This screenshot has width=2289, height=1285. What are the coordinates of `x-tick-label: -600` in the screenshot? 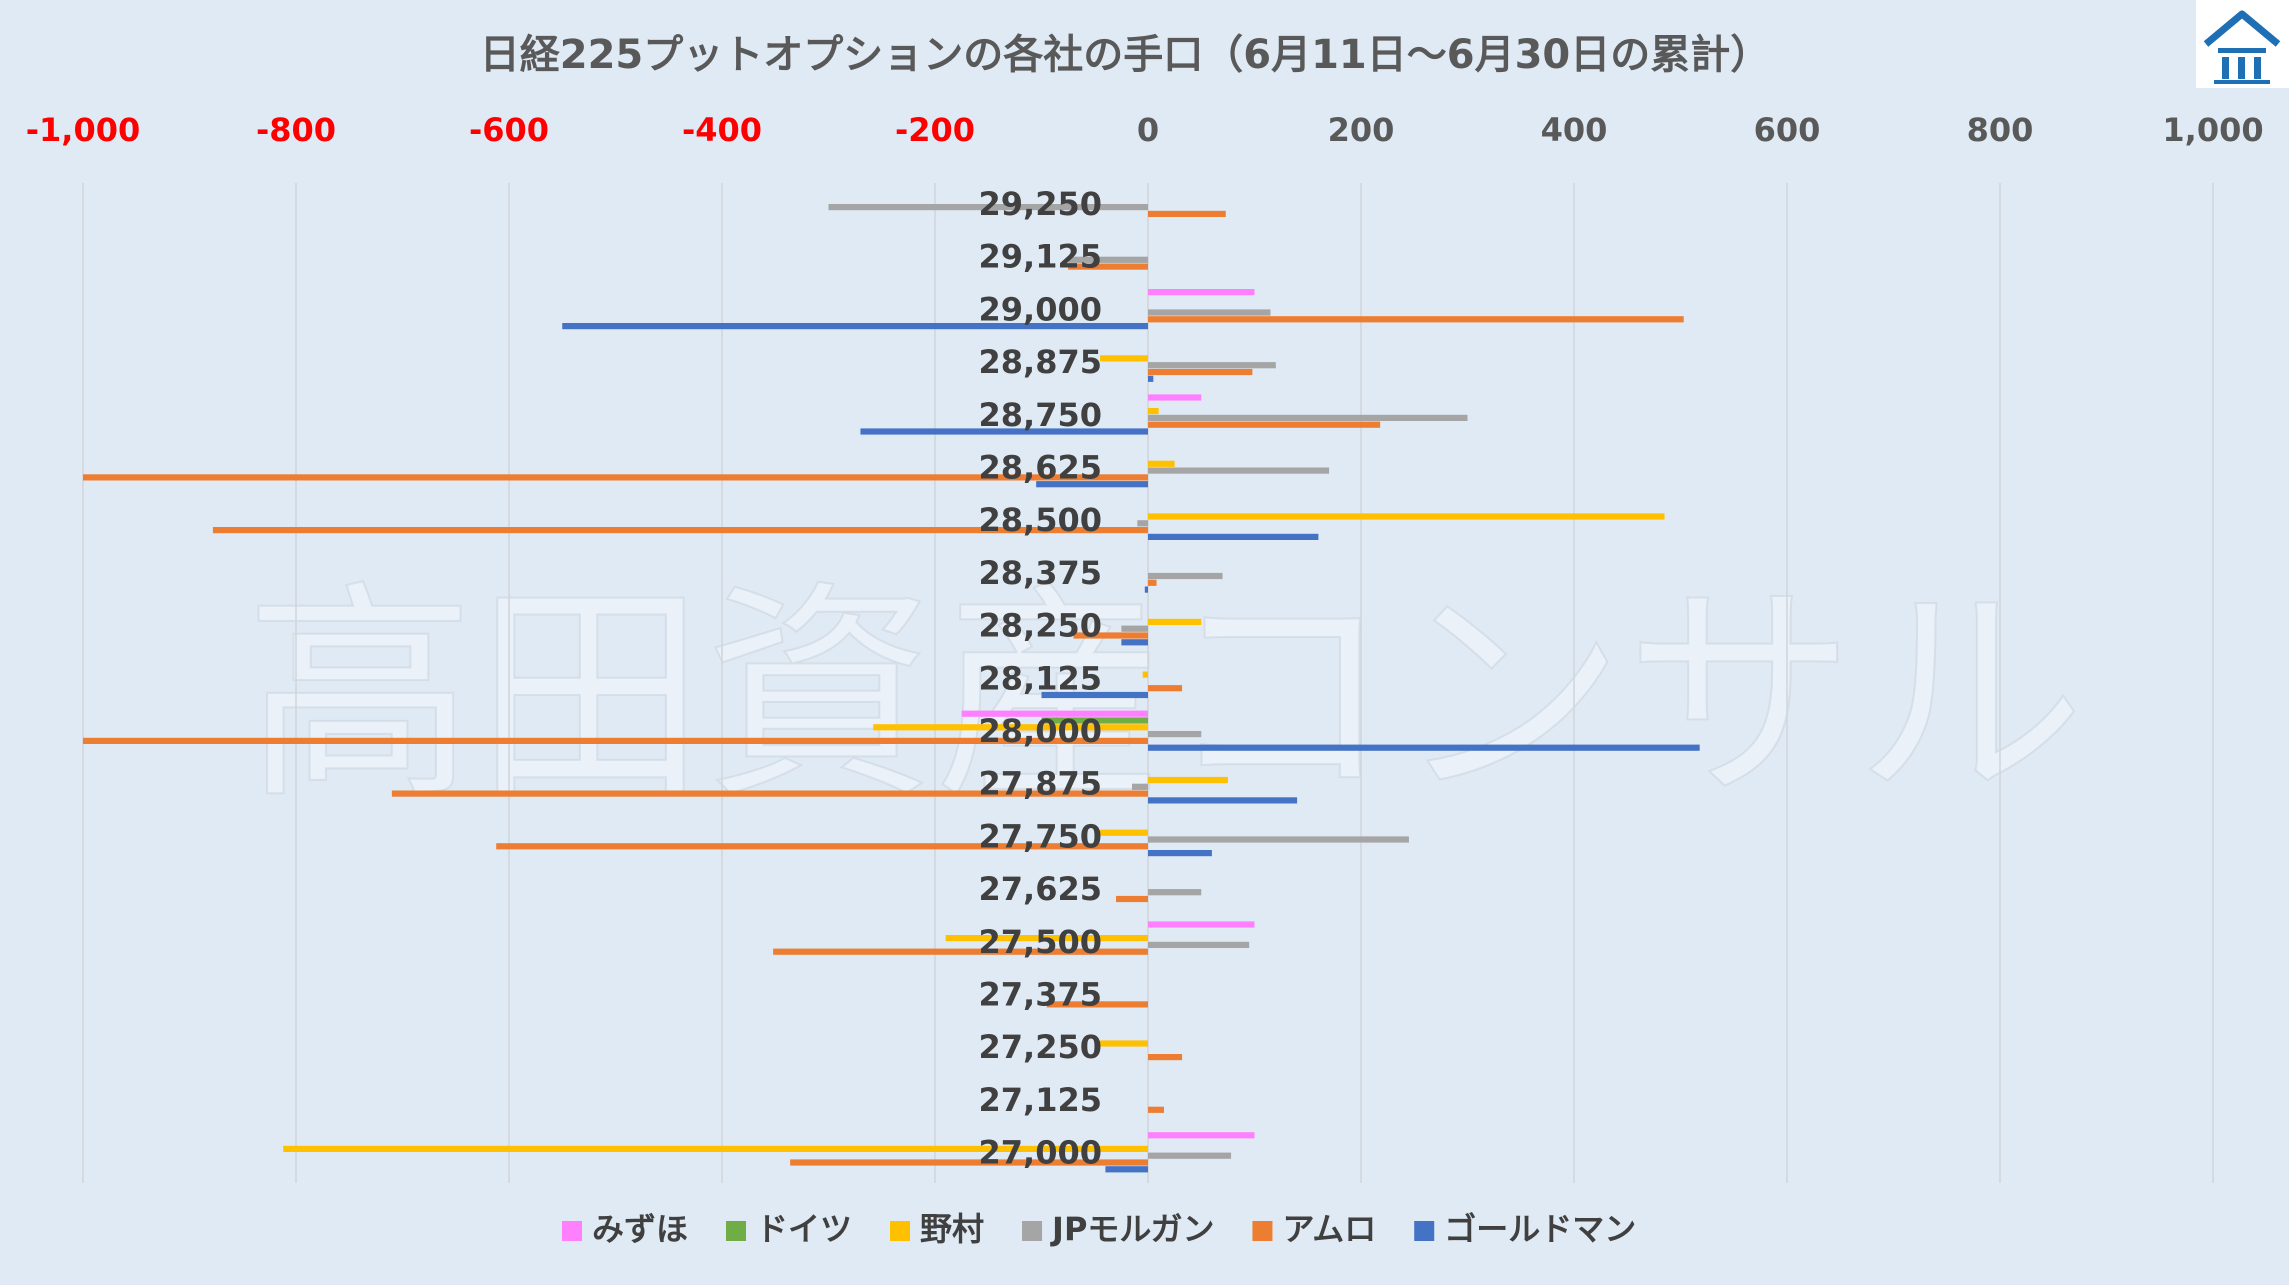 It's located at (509, 130).